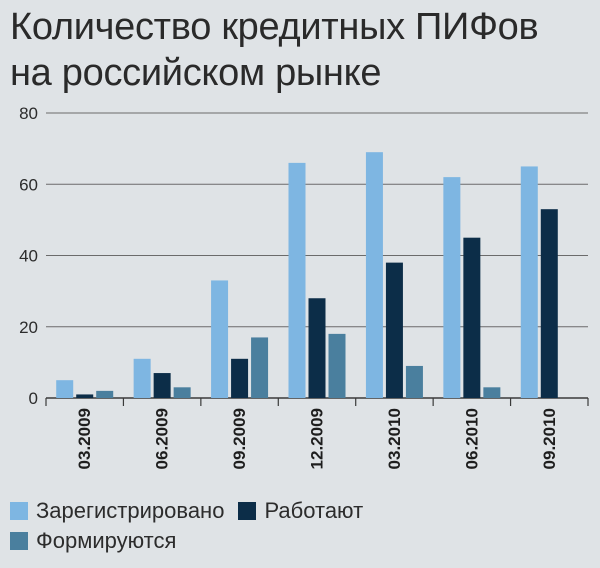  Describe the element at coordinates (220, 339) in the screenshot. I see `bar-registered-09-2009` at that location.